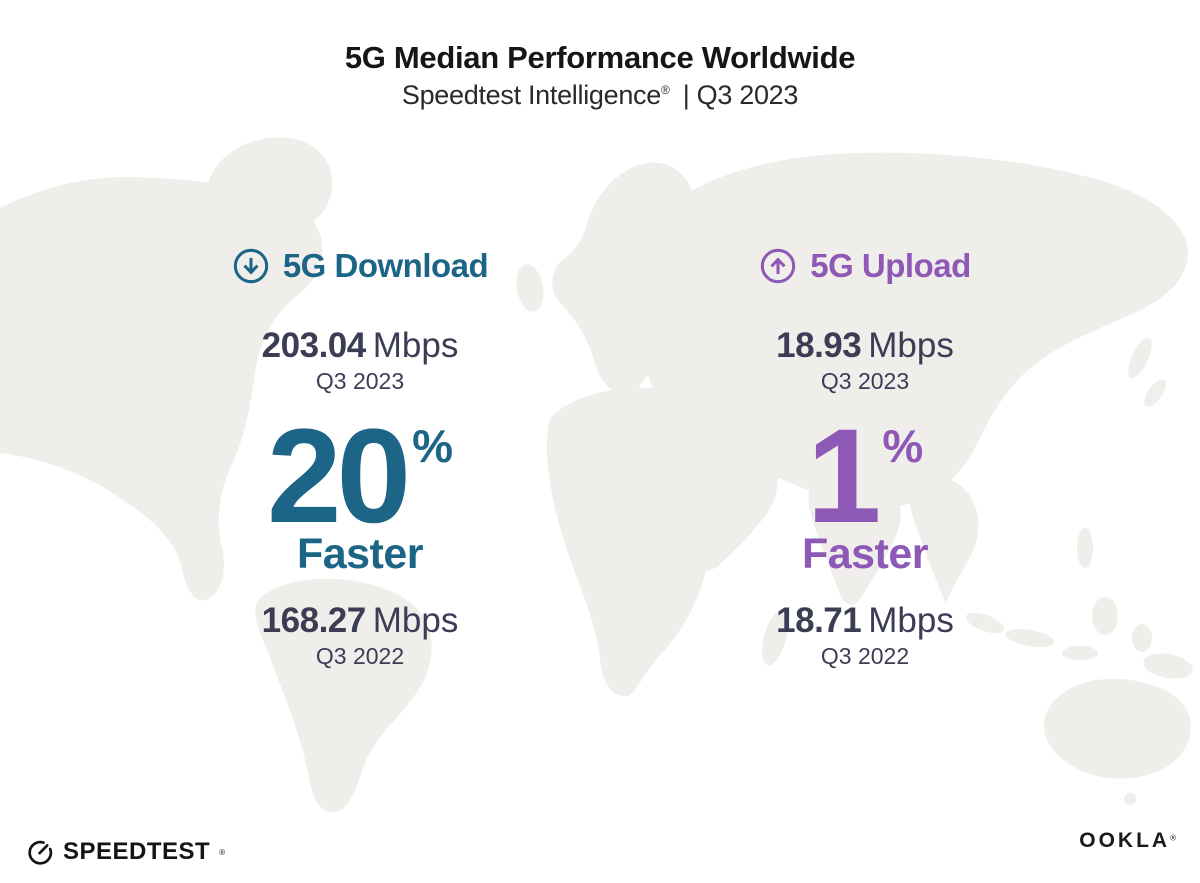  Describe the element at coordinates (222, 852) in the screenshot. I see `speedtest-registered-mark: ®` at that location.